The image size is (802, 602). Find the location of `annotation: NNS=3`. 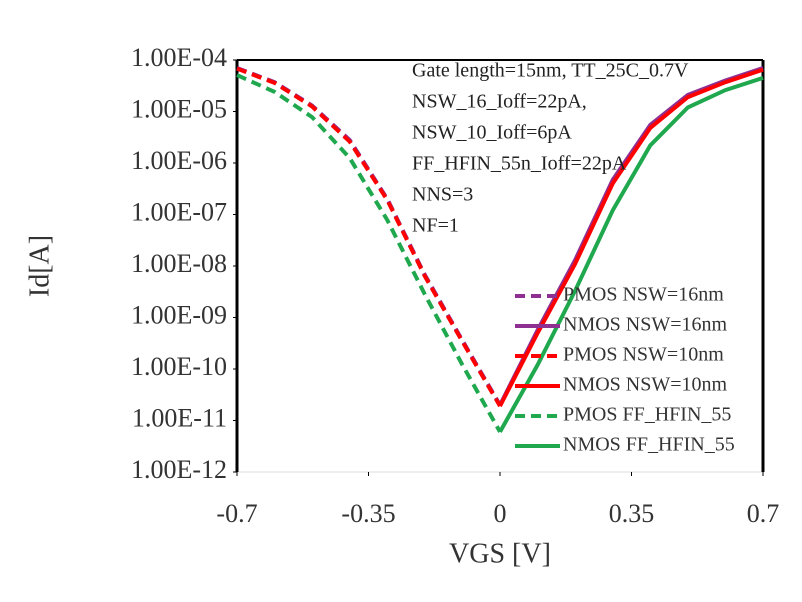

annotation: NNS=3 is located at coordinates (442, 195).